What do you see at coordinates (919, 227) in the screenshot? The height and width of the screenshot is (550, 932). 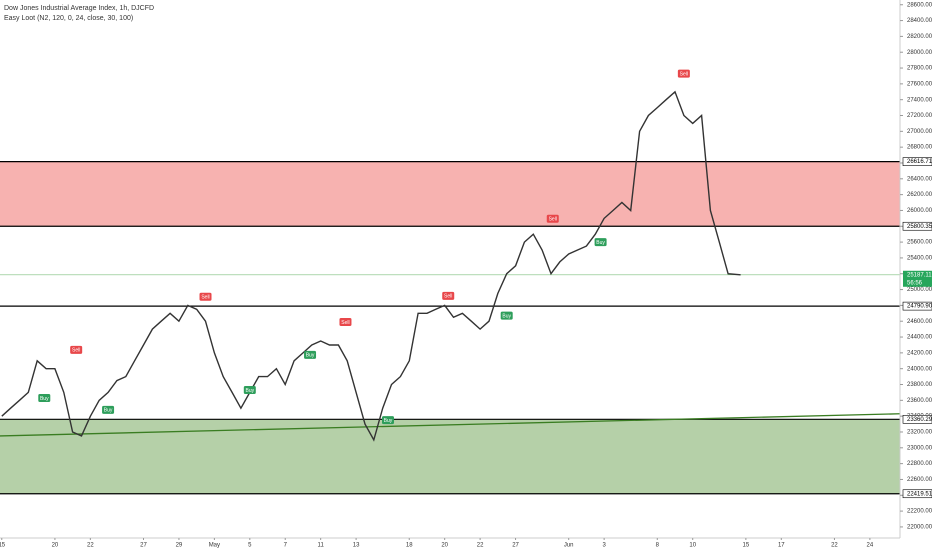 I see `level-price-label: 25800.35` at bounding box center [919, 227].